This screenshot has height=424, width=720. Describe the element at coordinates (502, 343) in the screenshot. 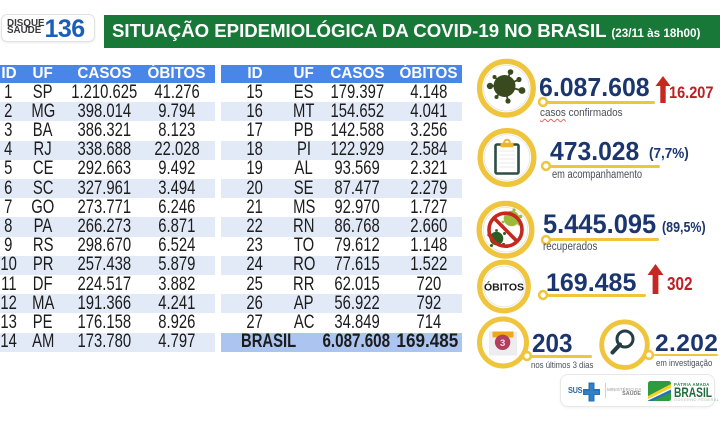

I see `svg-text: 3` at that location.